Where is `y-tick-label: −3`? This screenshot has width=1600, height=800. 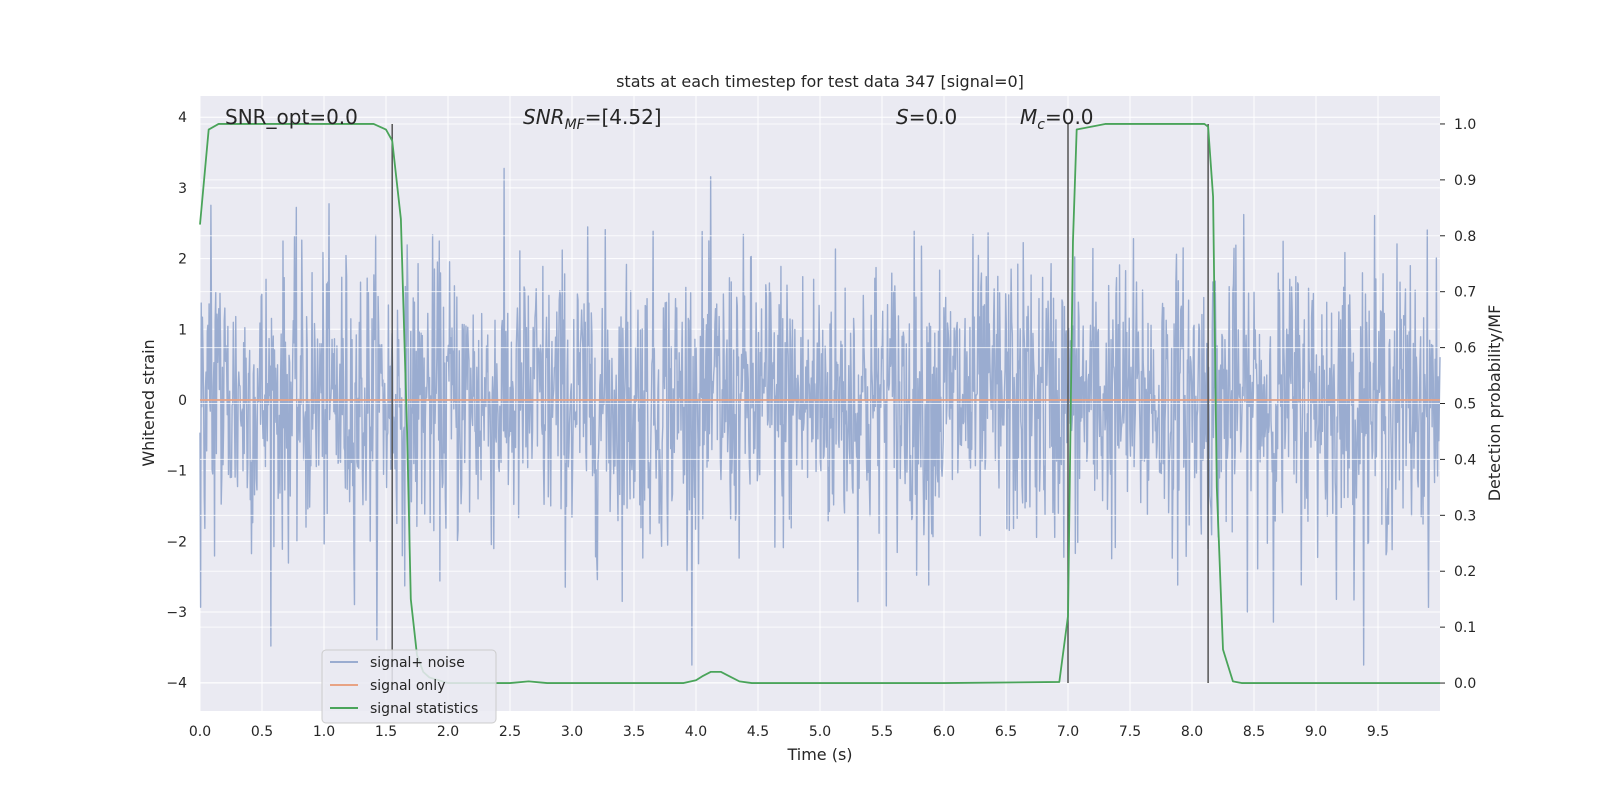 y-tick-label: −3 is located at coordinates (176, 613).